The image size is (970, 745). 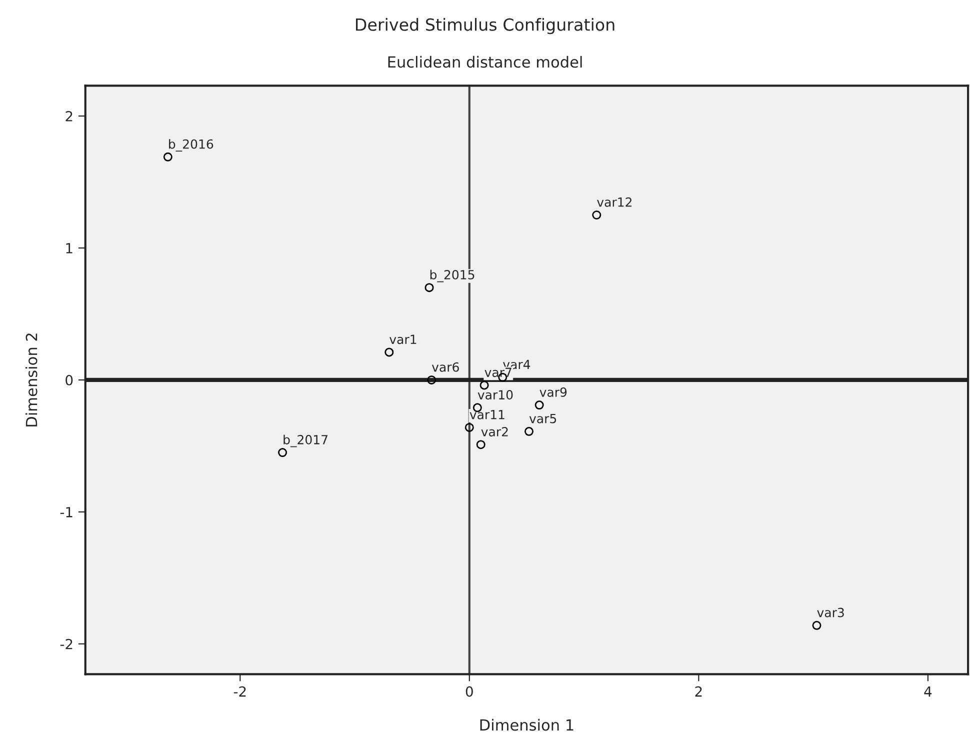 I want to click on y-axis-title: Dimension 2, so click(x=31, y=380).